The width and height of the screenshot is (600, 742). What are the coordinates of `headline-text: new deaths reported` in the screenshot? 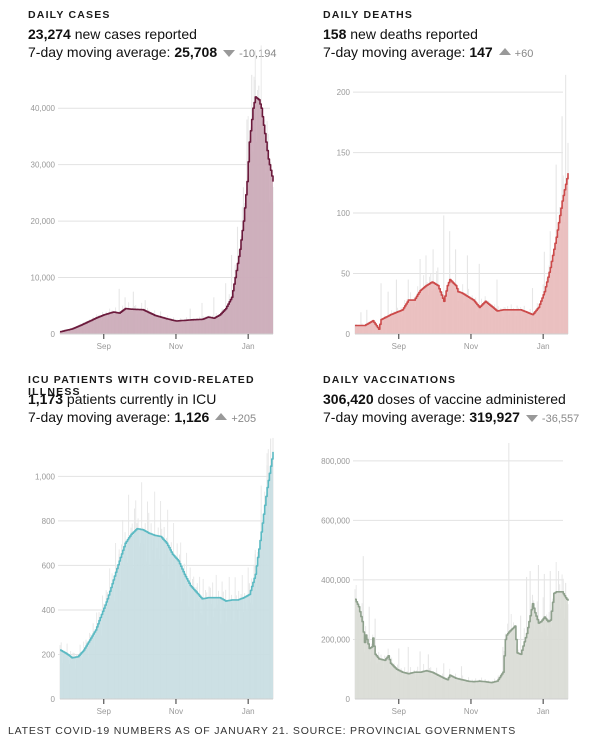 It's located at (412, 34).